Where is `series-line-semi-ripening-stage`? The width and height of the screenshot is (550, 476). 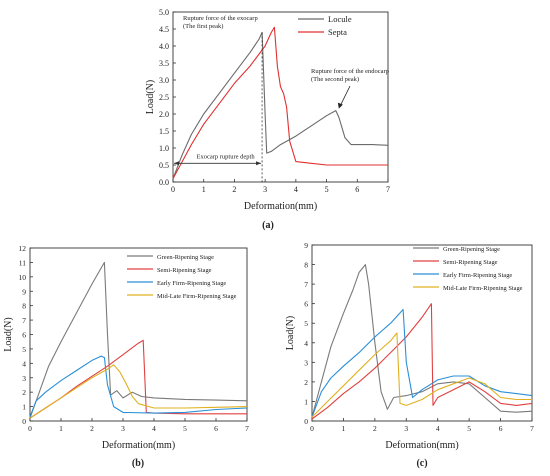 series-line-semi-ripening-stage is located at coordinates (422, 361).